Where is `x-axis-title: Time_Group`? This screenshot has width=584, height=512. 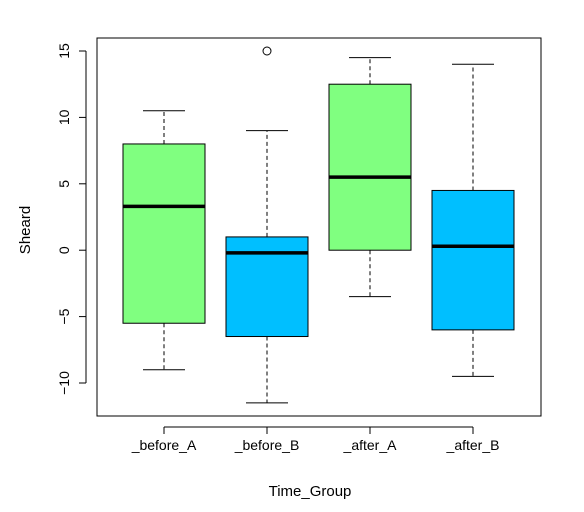
x-axis-title: Time_Group is located at coordinates (310, 491).